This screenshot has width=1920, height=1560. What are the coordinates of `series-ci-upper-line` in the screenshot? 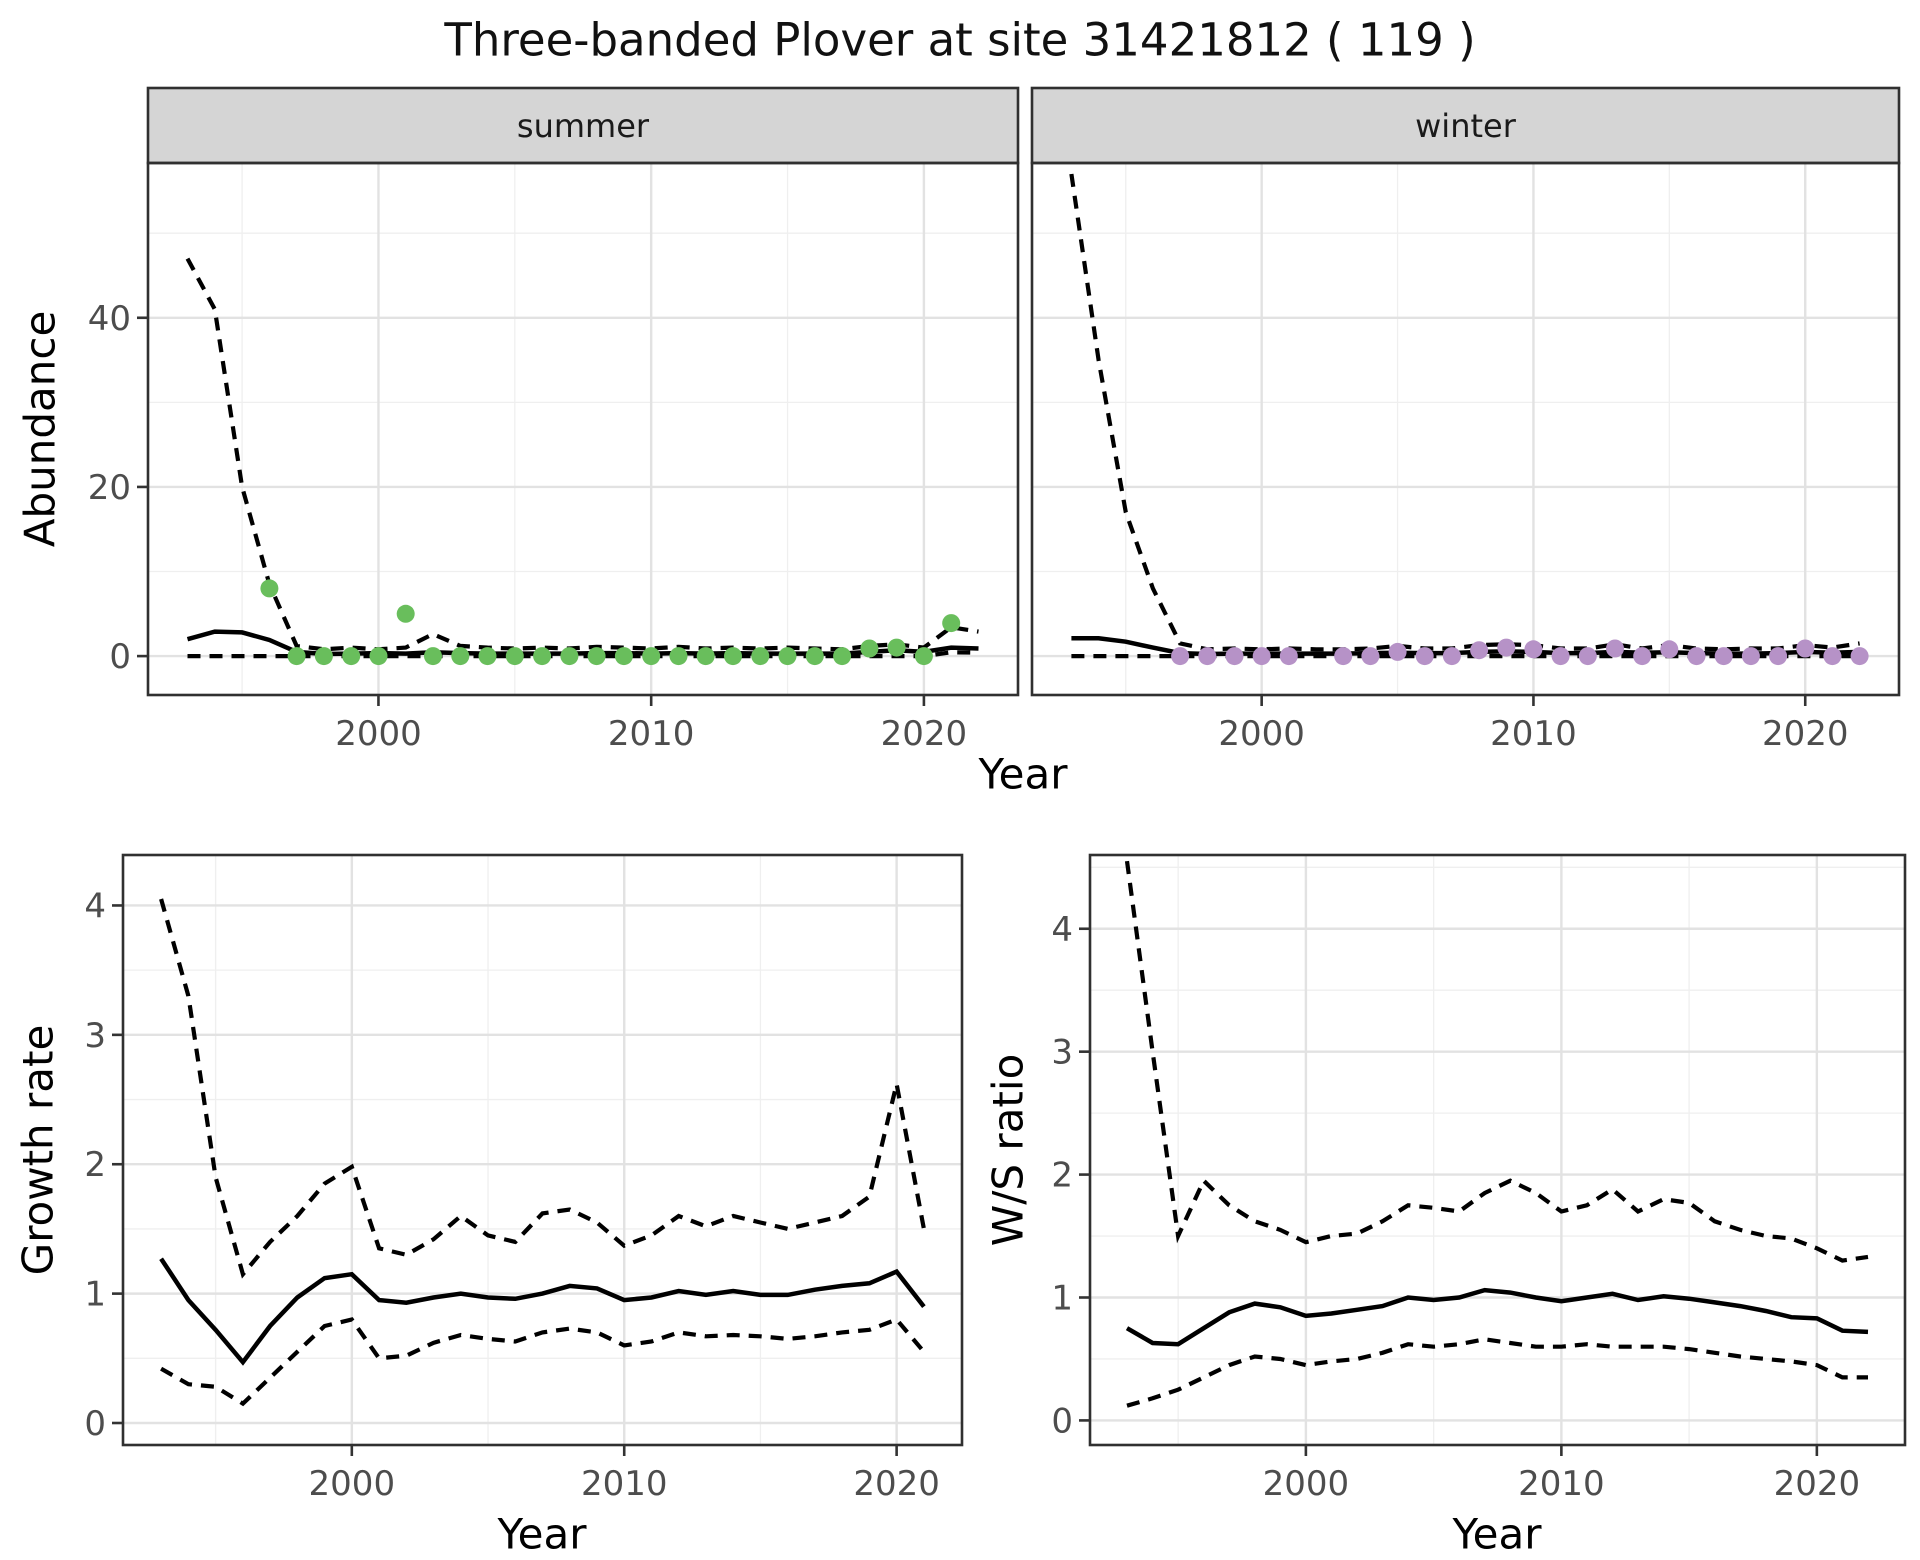 It's located at (542, 1088).